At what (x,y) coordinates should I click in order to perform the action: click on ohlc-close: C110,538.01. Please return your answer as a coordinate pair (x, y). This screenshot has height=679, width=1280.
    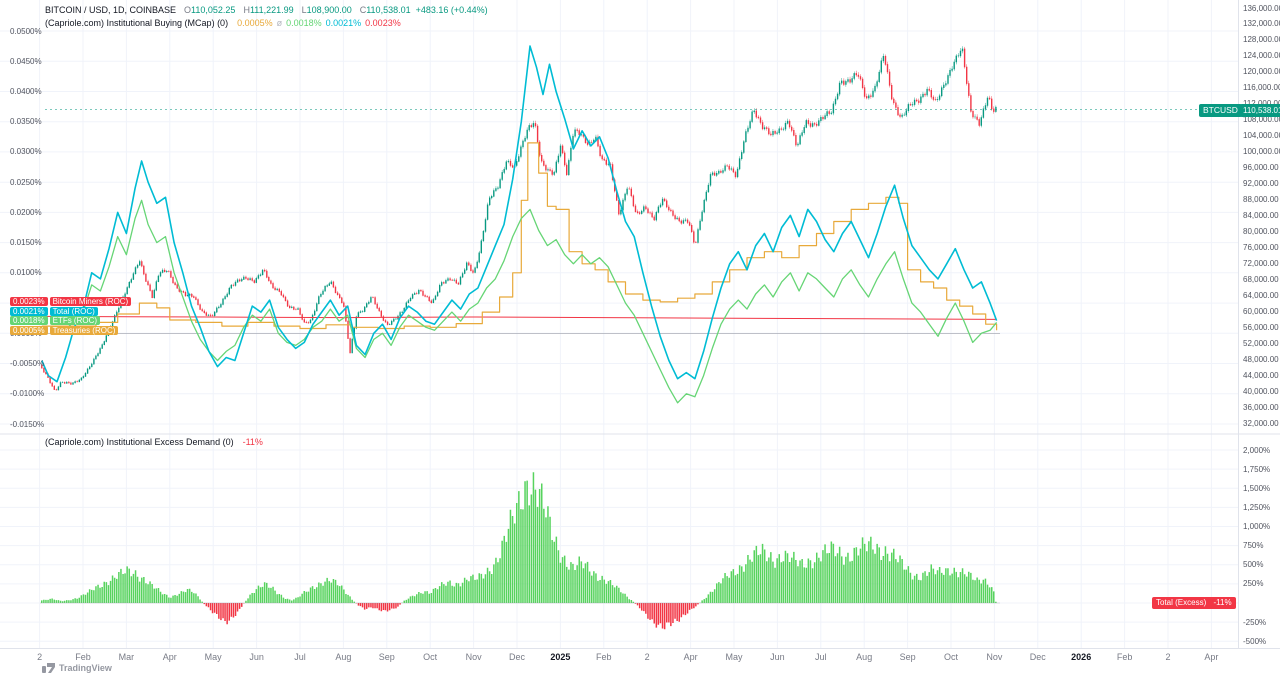
    Looking at the image, I should click on (385, 10).